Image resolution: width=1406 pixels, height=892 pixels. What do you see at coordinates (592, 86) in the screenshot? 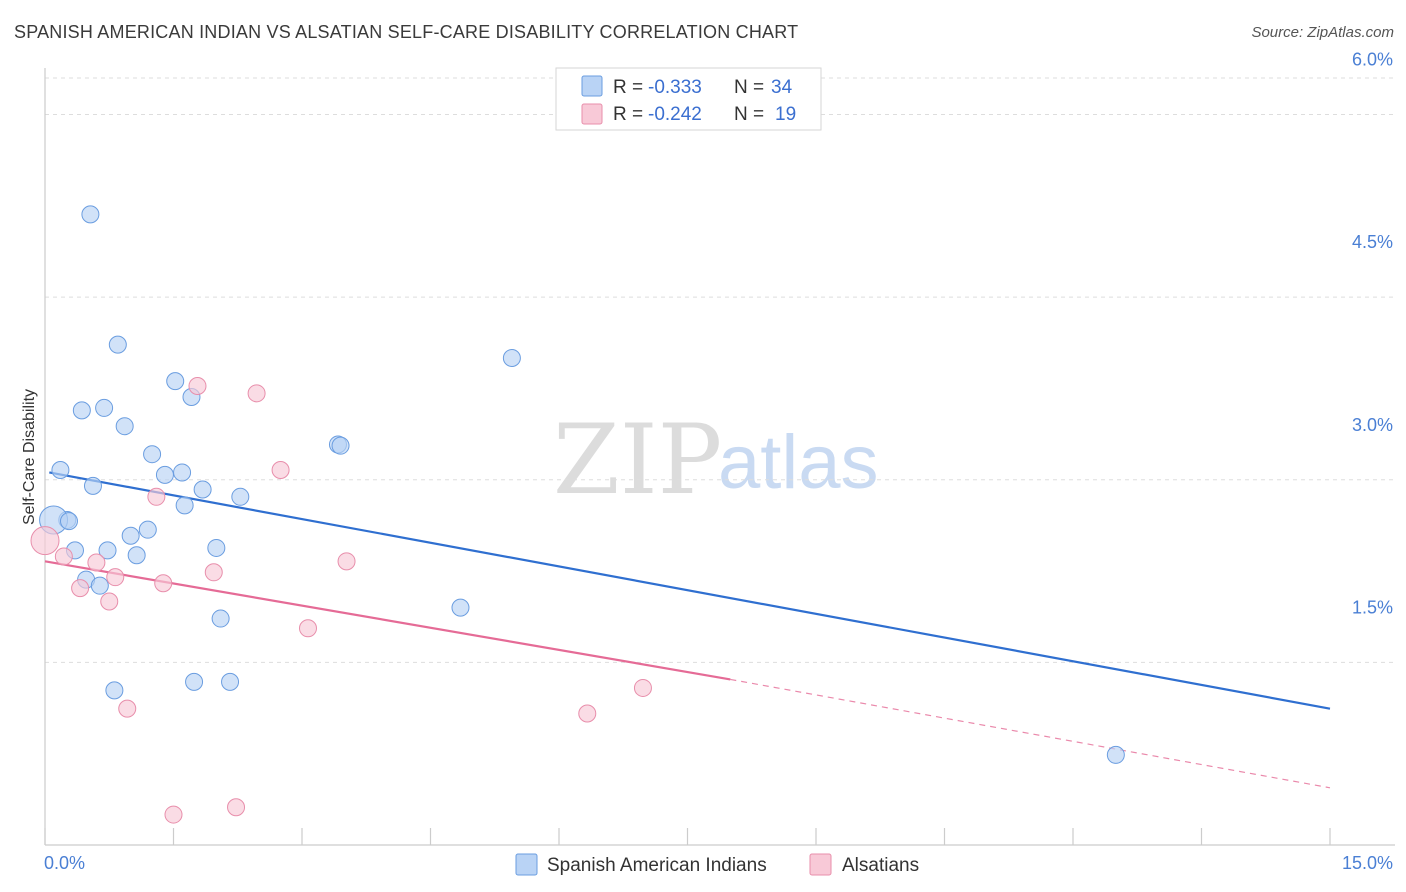
I see `legend-swatch-blue` at bounding box center [592, 86].